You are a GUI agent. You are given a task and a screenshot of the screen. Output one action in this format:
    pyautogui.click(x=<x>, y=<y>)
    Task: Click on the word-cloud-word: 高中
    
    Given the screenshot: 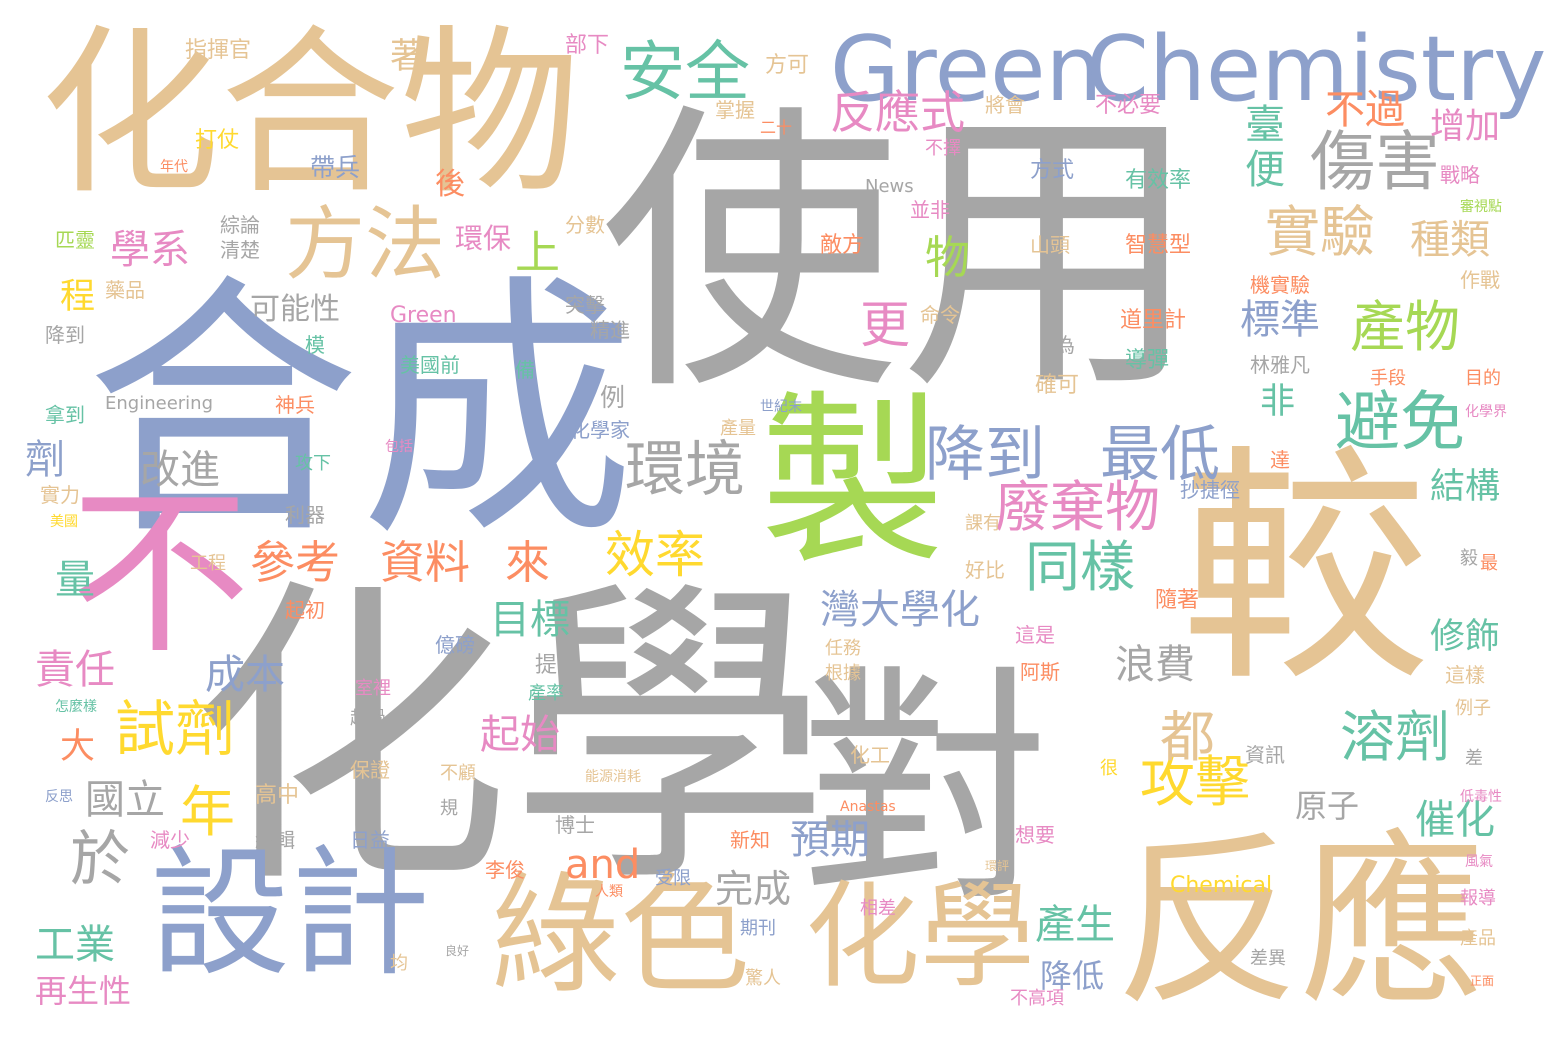 What is the action you would take?
    pyautogui.click(x=277, y=796)
    